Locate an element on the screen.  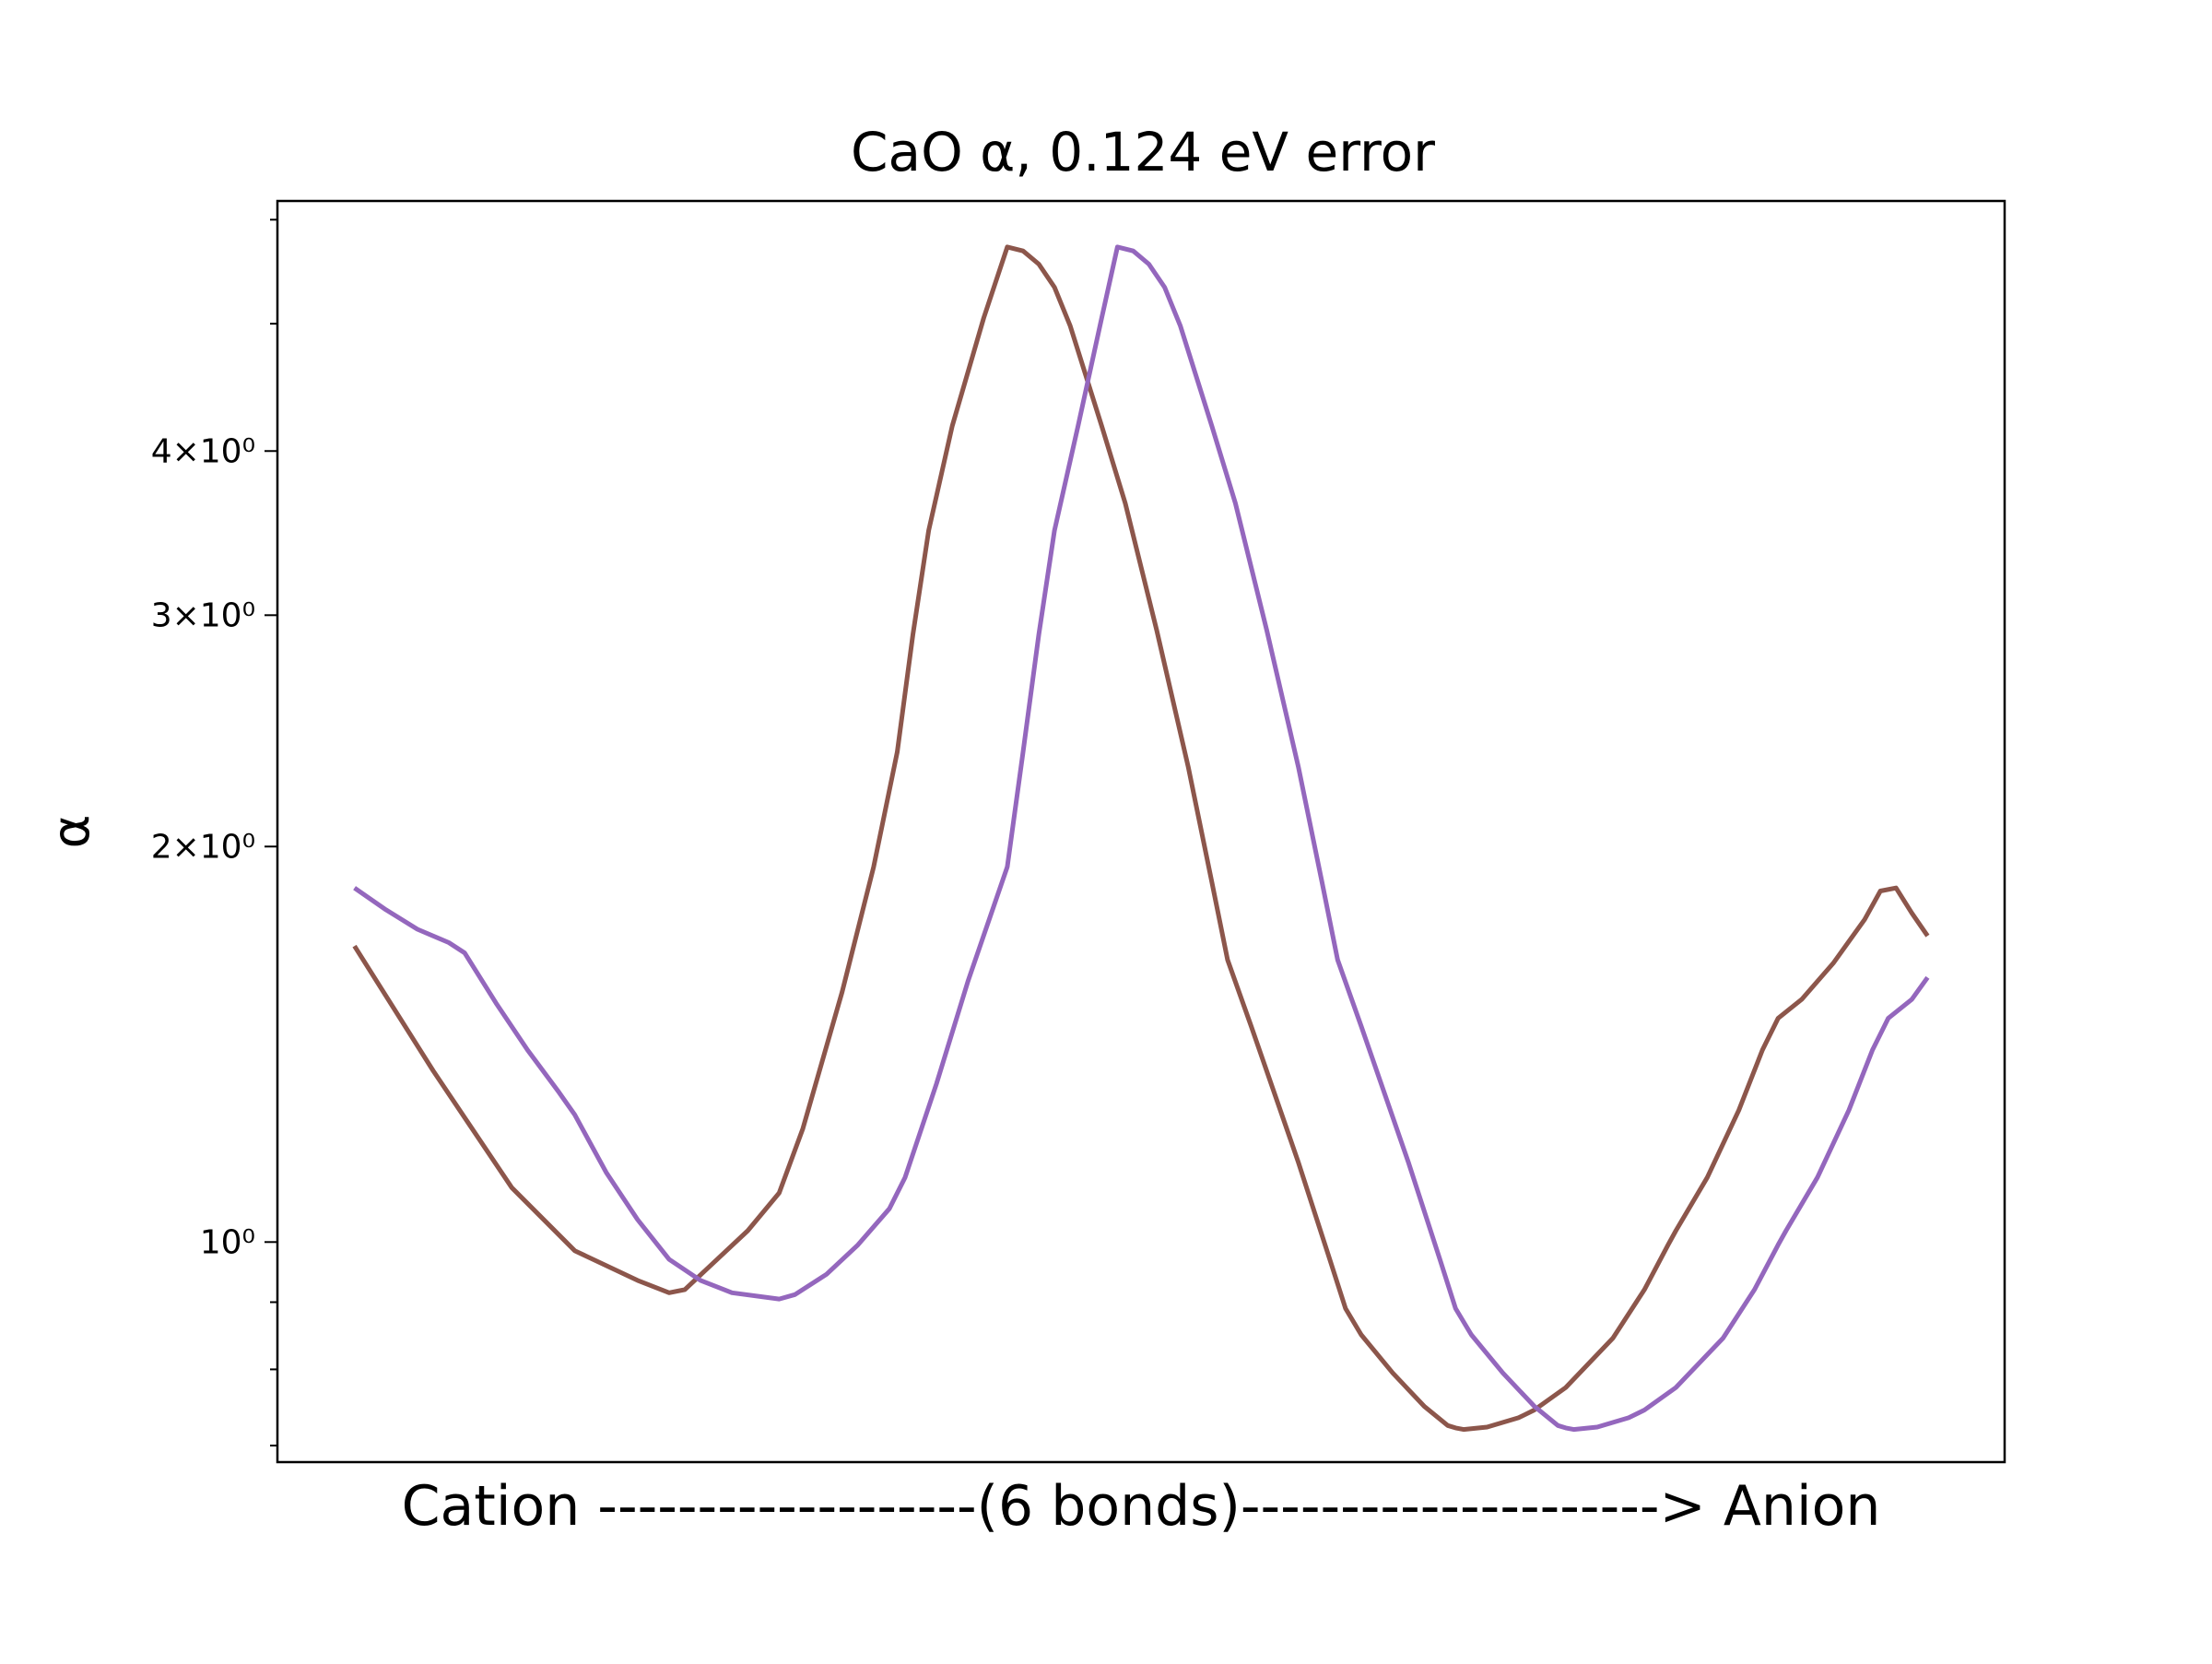
chart-title: CaO α, 0.124 eV error is located at coordinates (1143, 152).